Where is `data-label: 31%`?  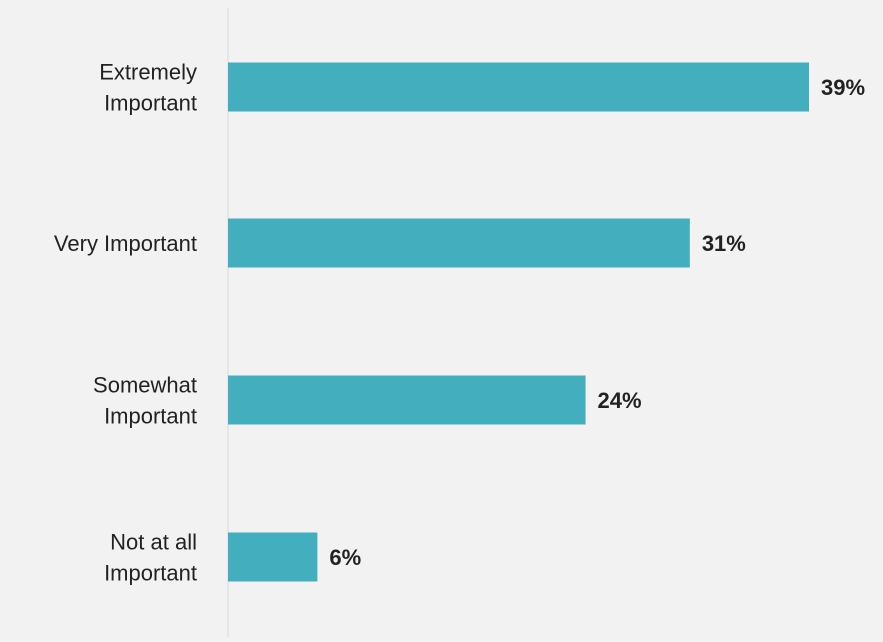
data-label: 31% is located at coordinates (724, 243).